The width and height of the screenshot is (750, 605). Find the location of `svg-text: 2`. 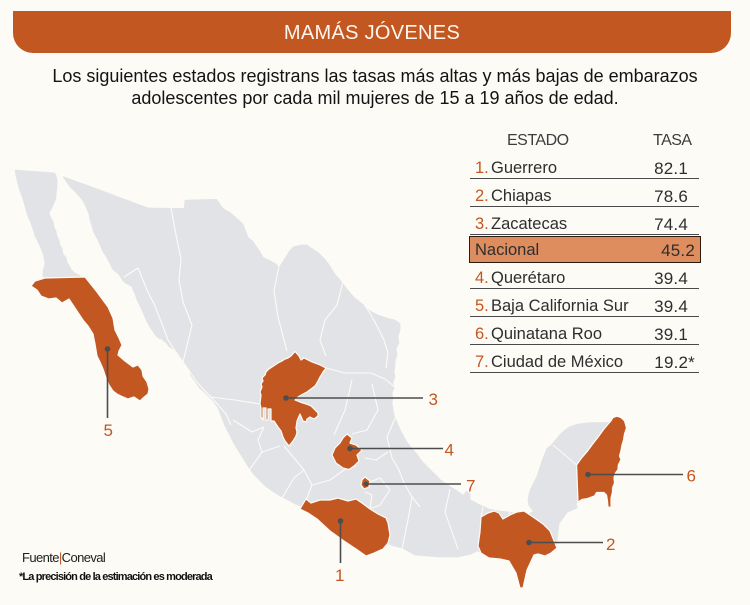

svg-text: 2 is located at coordinates (610, 544).